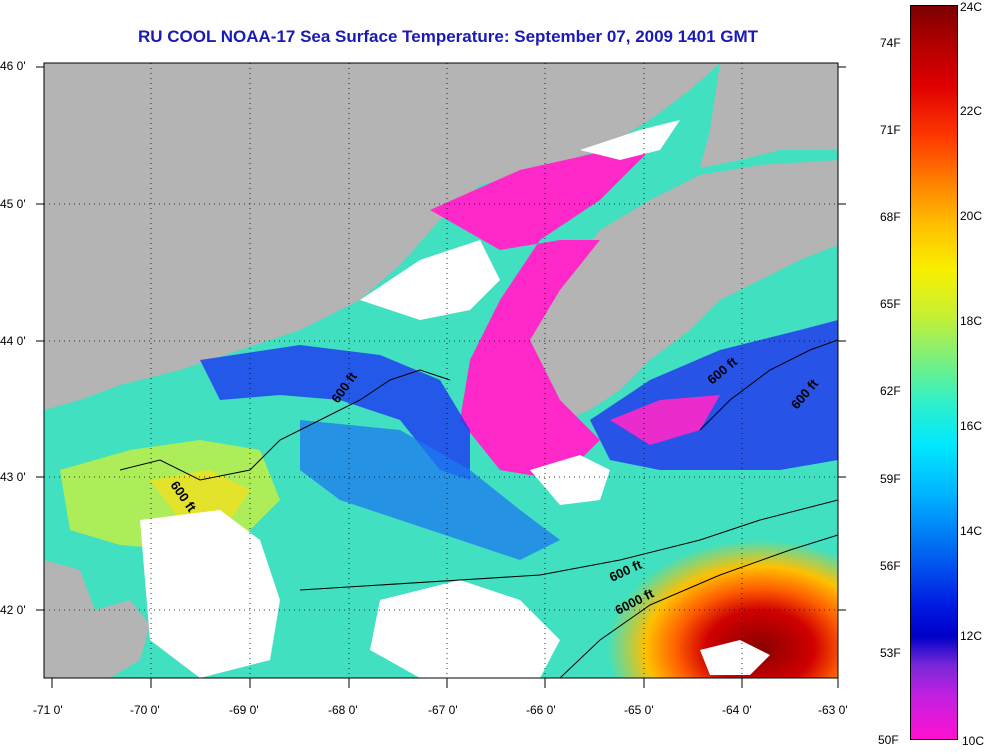  I want to click on land-nova-scotia, so click(679, 290).